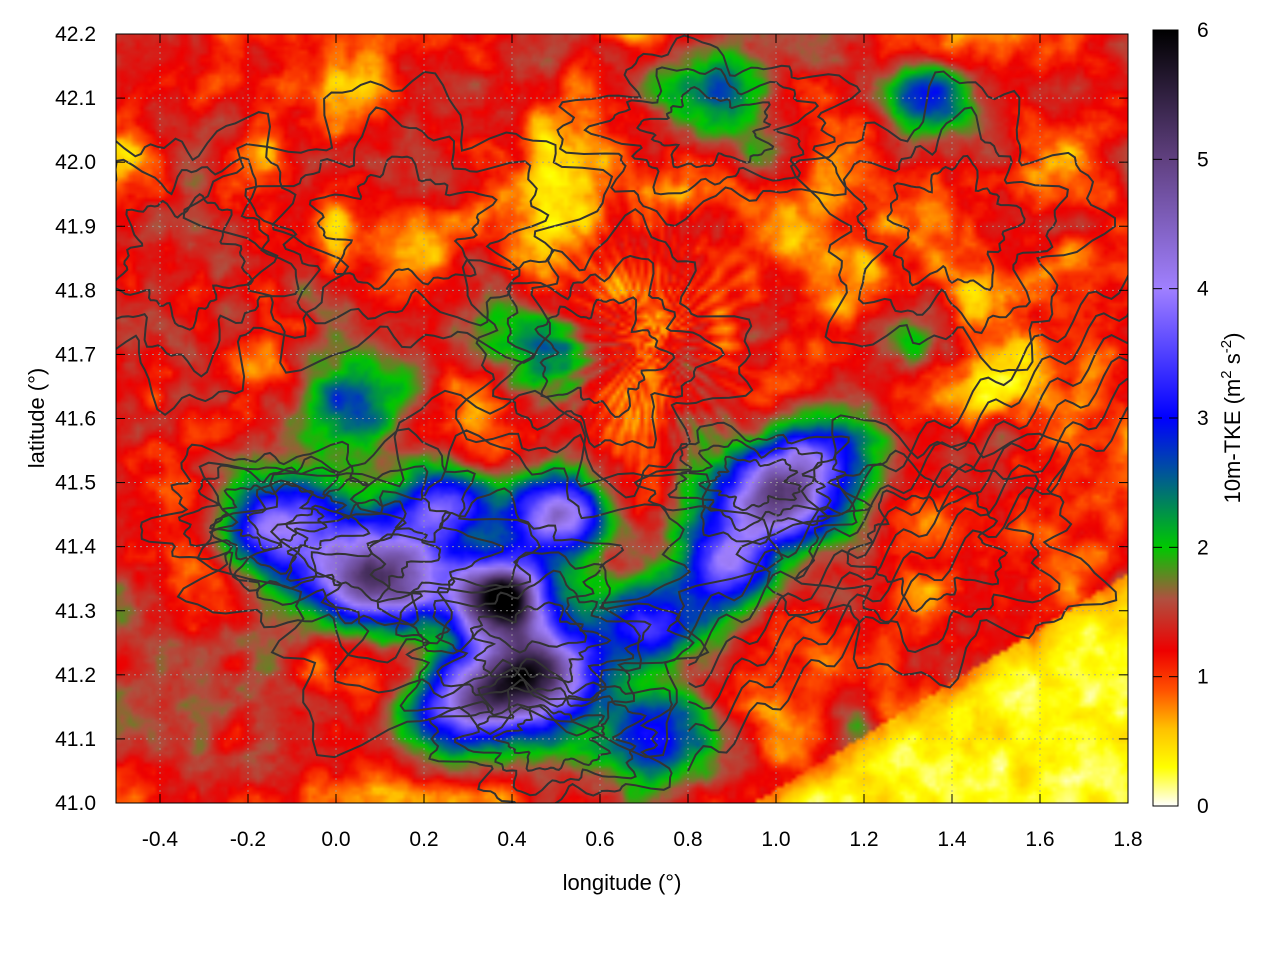  Describe the element at coordinates (1039, 839) in the screenshot. I see `x-tick-label-10: 1.6` at that location.